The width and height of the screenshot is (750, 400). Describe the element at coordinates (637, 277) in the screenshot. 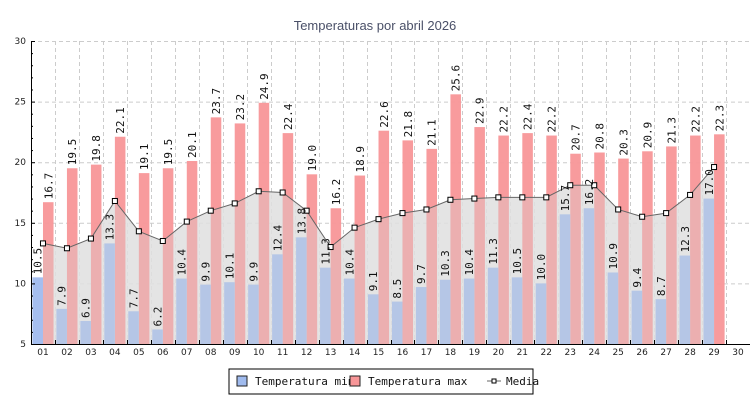

I see `bar-min-label: 9.4` at that location.